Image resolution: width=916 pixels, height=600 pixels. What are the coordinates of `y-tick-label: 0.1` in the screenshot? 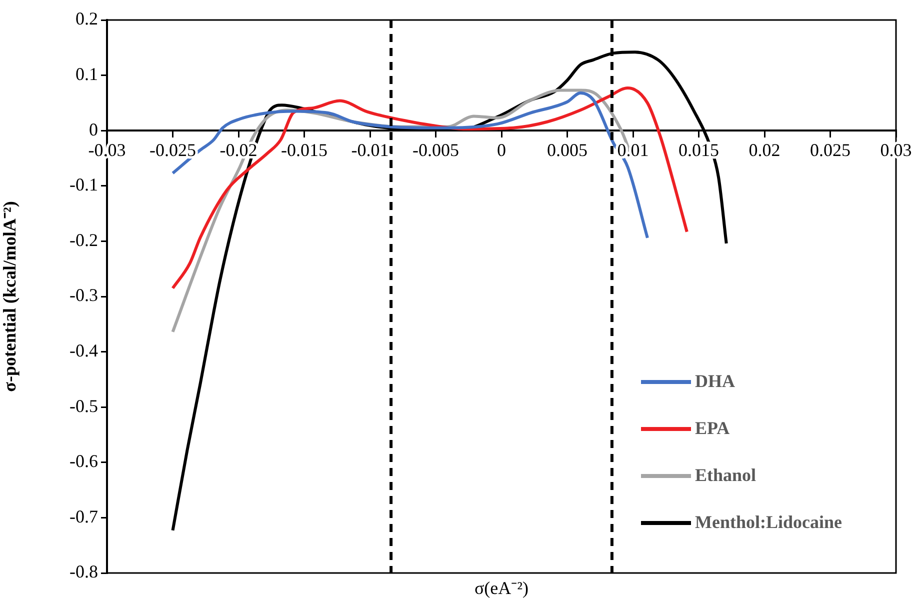 It's located at (87, 74).